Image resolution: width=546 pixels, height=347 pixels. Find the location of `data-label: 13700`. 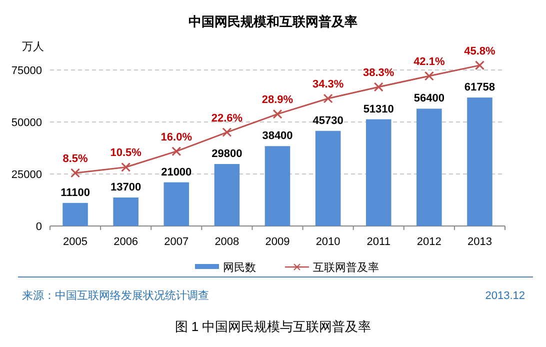

data-label: 13700 is located at coordinates (126, 188).